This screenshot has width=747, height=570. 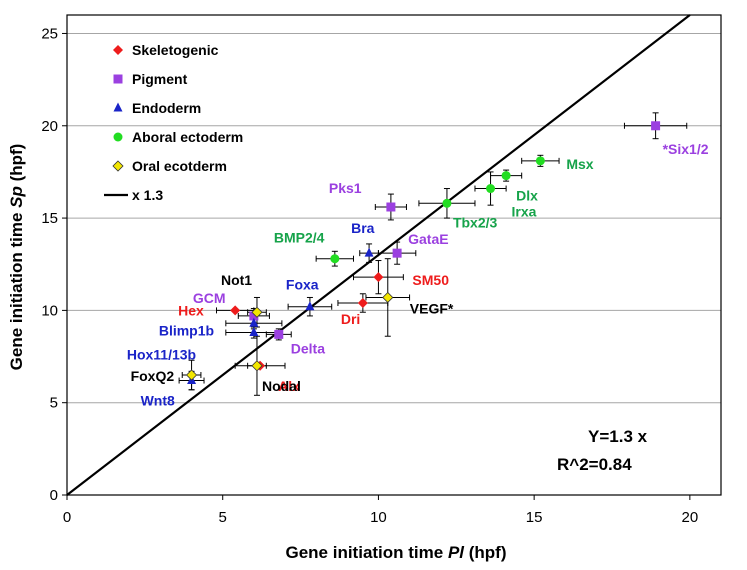 What do you see at coordinates (236, 280) in the screenshot?
I see `point-label: Not1` at bounding box center [236, 280].